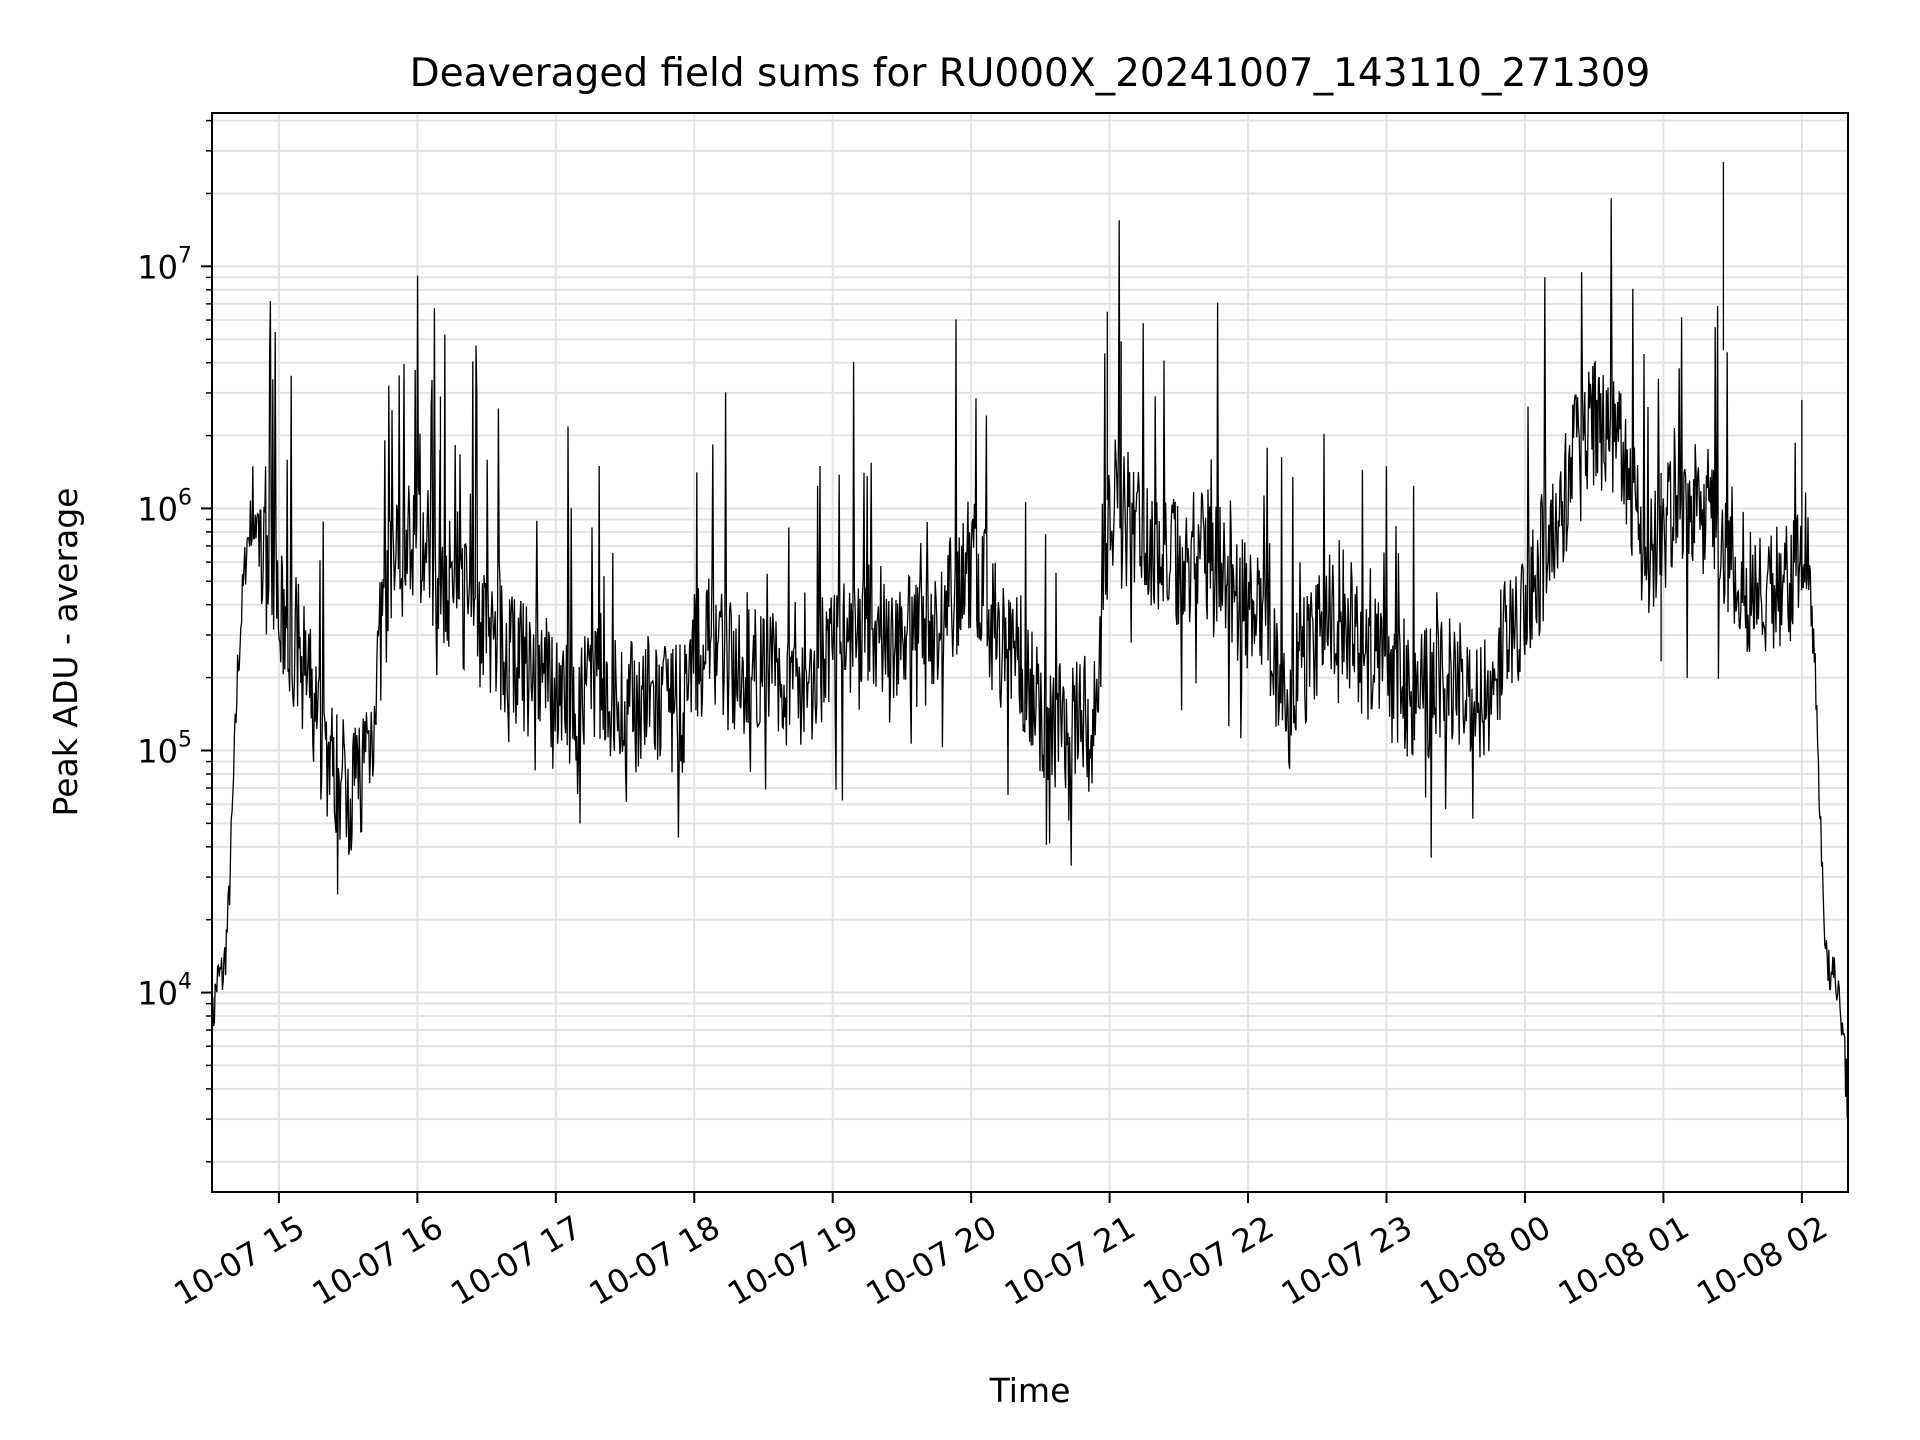 Image resolution: width=1920 pixels, height=1440 pixels. I want to click on y-tick-exponent: 5, so click(185, 739).